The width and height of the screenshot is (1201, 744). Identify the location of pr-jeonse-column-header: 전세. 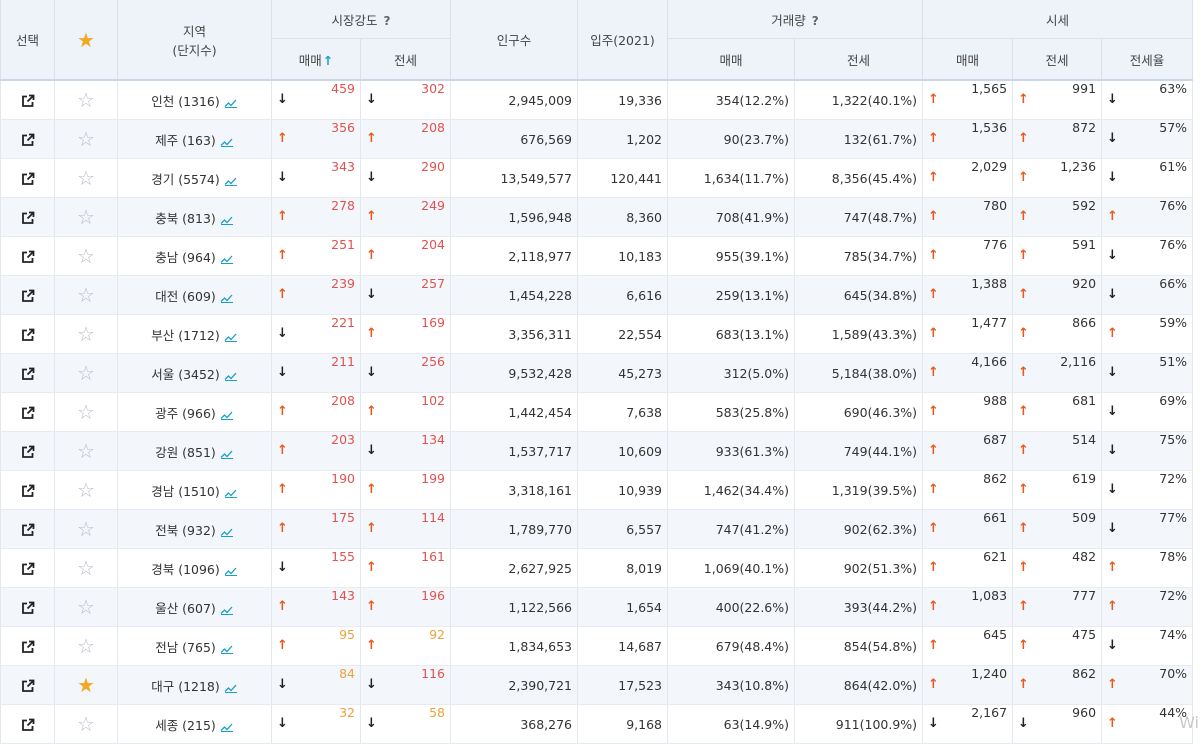
(1057, 60).